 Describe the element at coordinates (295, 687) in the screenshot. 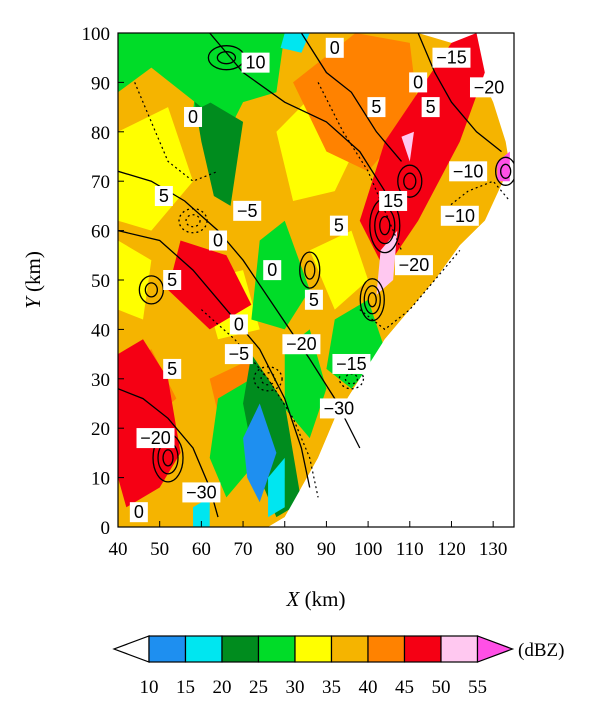

I see `colorbar-tick-label: 30` at that location.